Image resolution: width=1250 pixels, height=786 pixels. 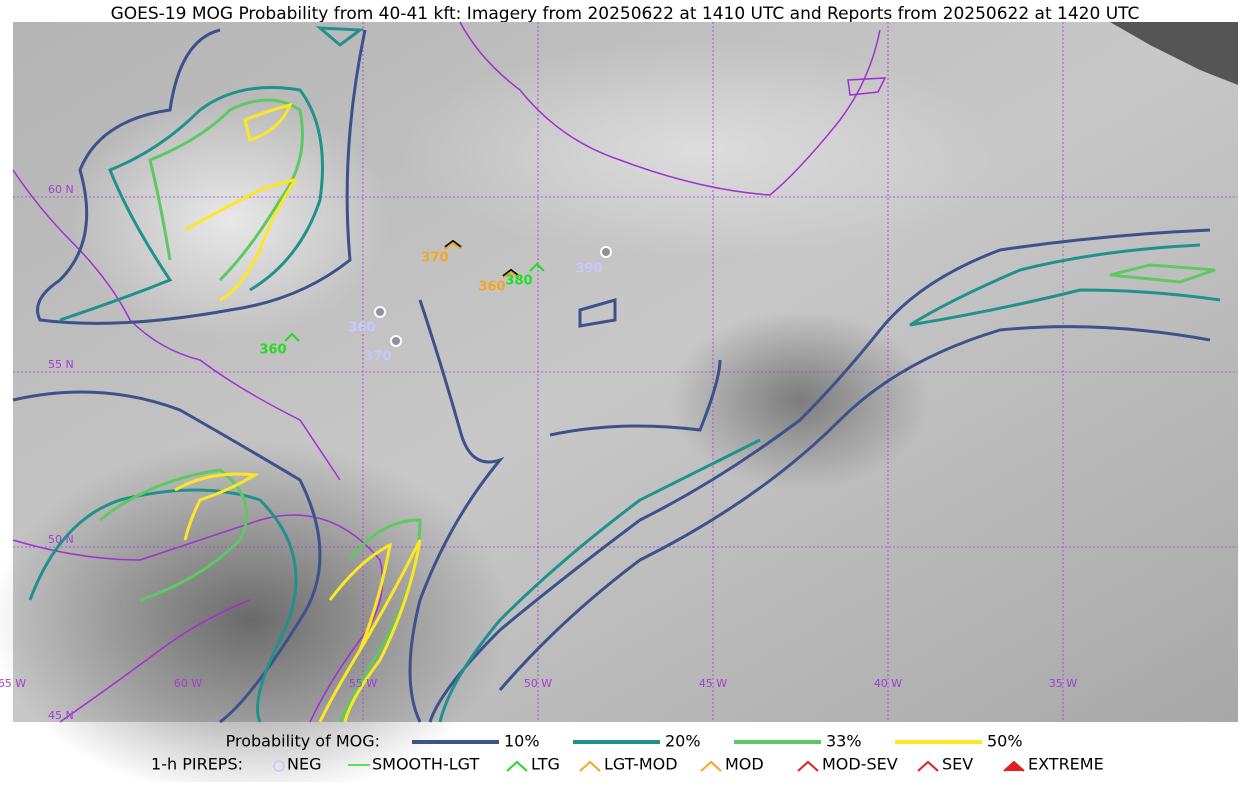 What do you see at coordinates (888, 683) in the screenshot?
I see `lon-label: 40 W` at bounding box center [888, 683].